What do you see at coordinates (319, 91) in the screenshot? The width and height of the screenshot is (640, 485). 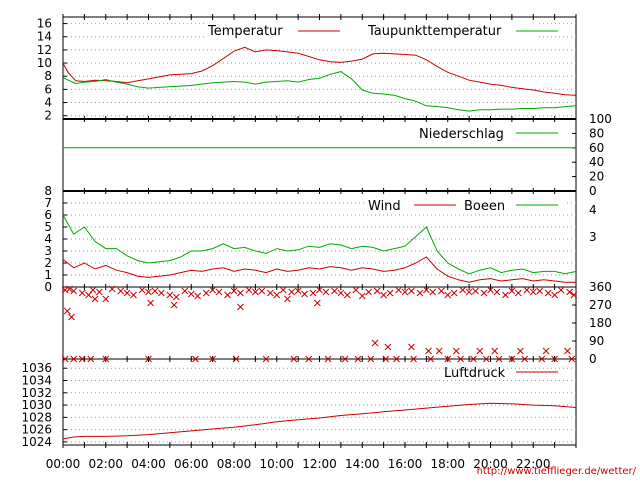 I see `series-line-taupunkttemperatur` at bounding box center [319, 91].